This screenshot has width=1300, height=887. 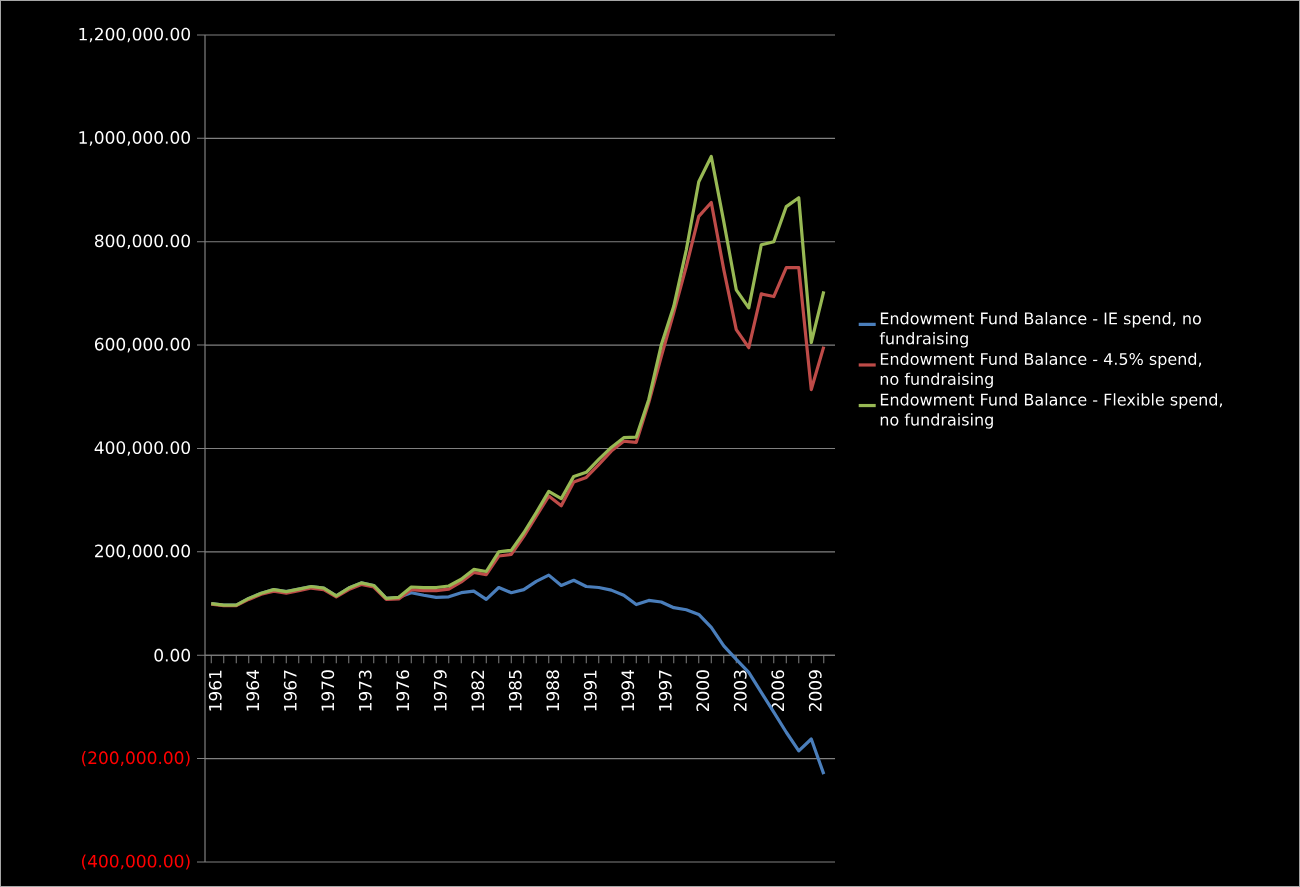 What do you see at coordinates (815, 691) in the screenshot?
I see `x-tick-label: 2009` at bounding box center [815, 691].